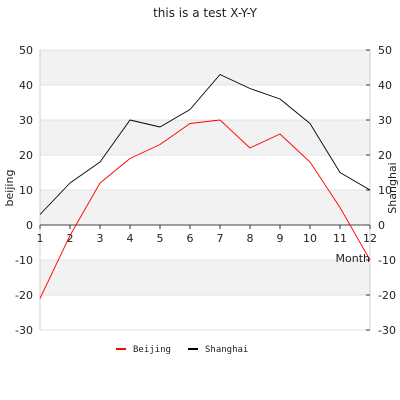  I want to click on y-axis-label-left: beijing, so click(9, 188).